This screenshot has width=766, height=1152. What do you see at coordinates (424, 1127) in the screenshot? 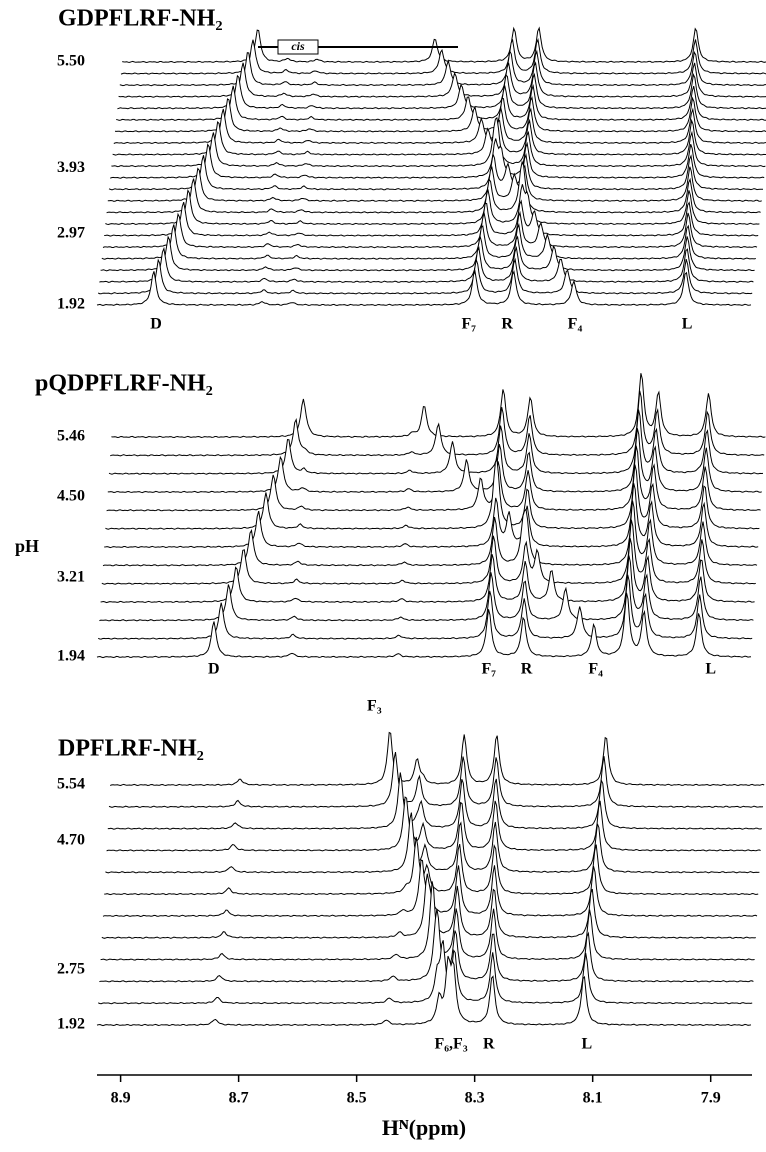
I see `x-axis-label: Hᴺ(ppm)` at bounding box center [424, 1127].